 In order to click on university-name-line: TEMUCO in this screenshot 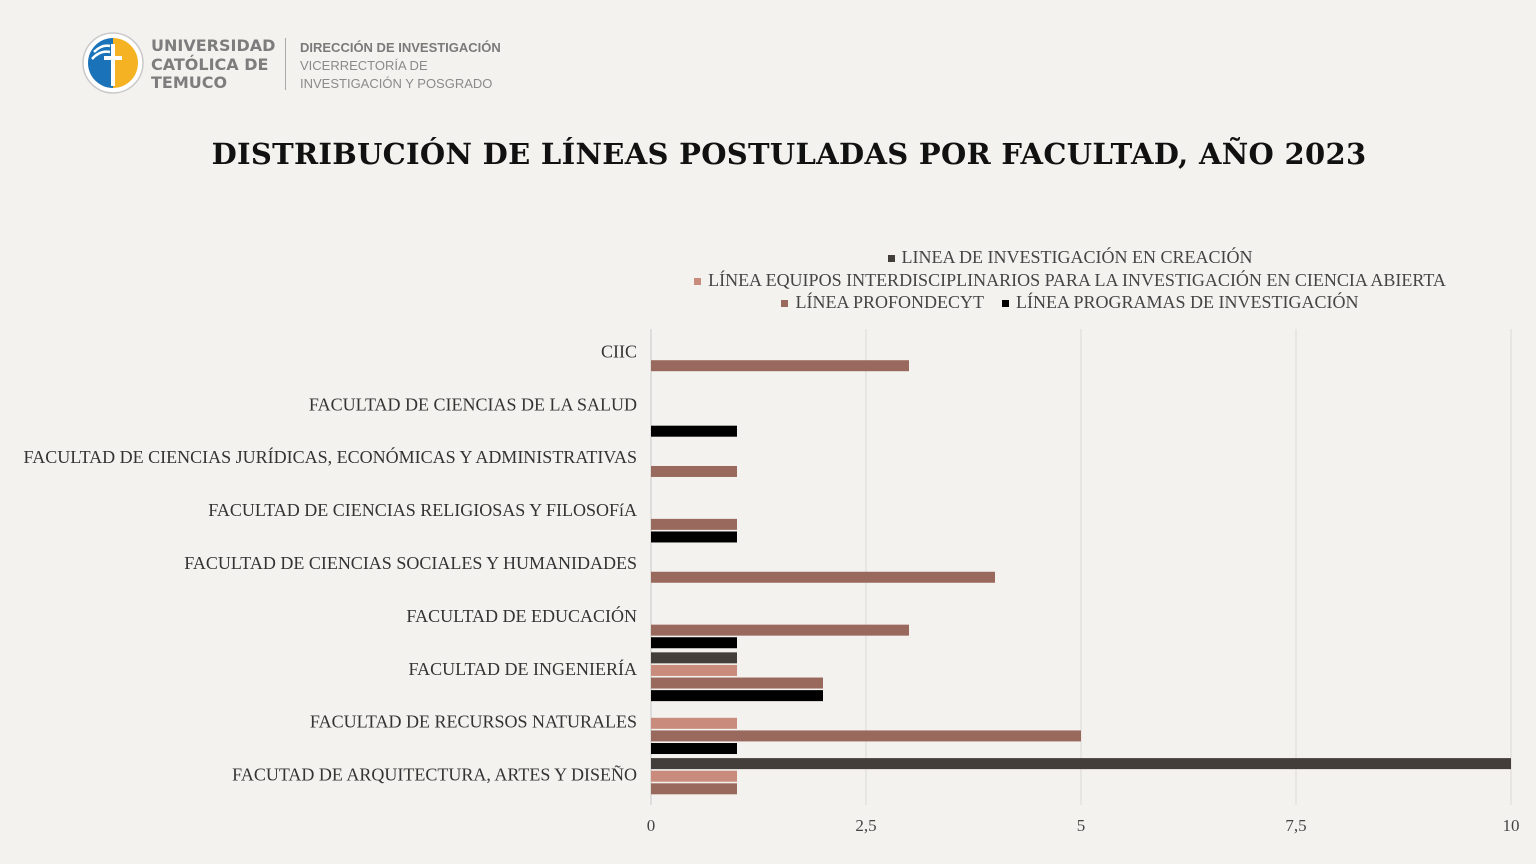, I will do `click(189, 82)`.